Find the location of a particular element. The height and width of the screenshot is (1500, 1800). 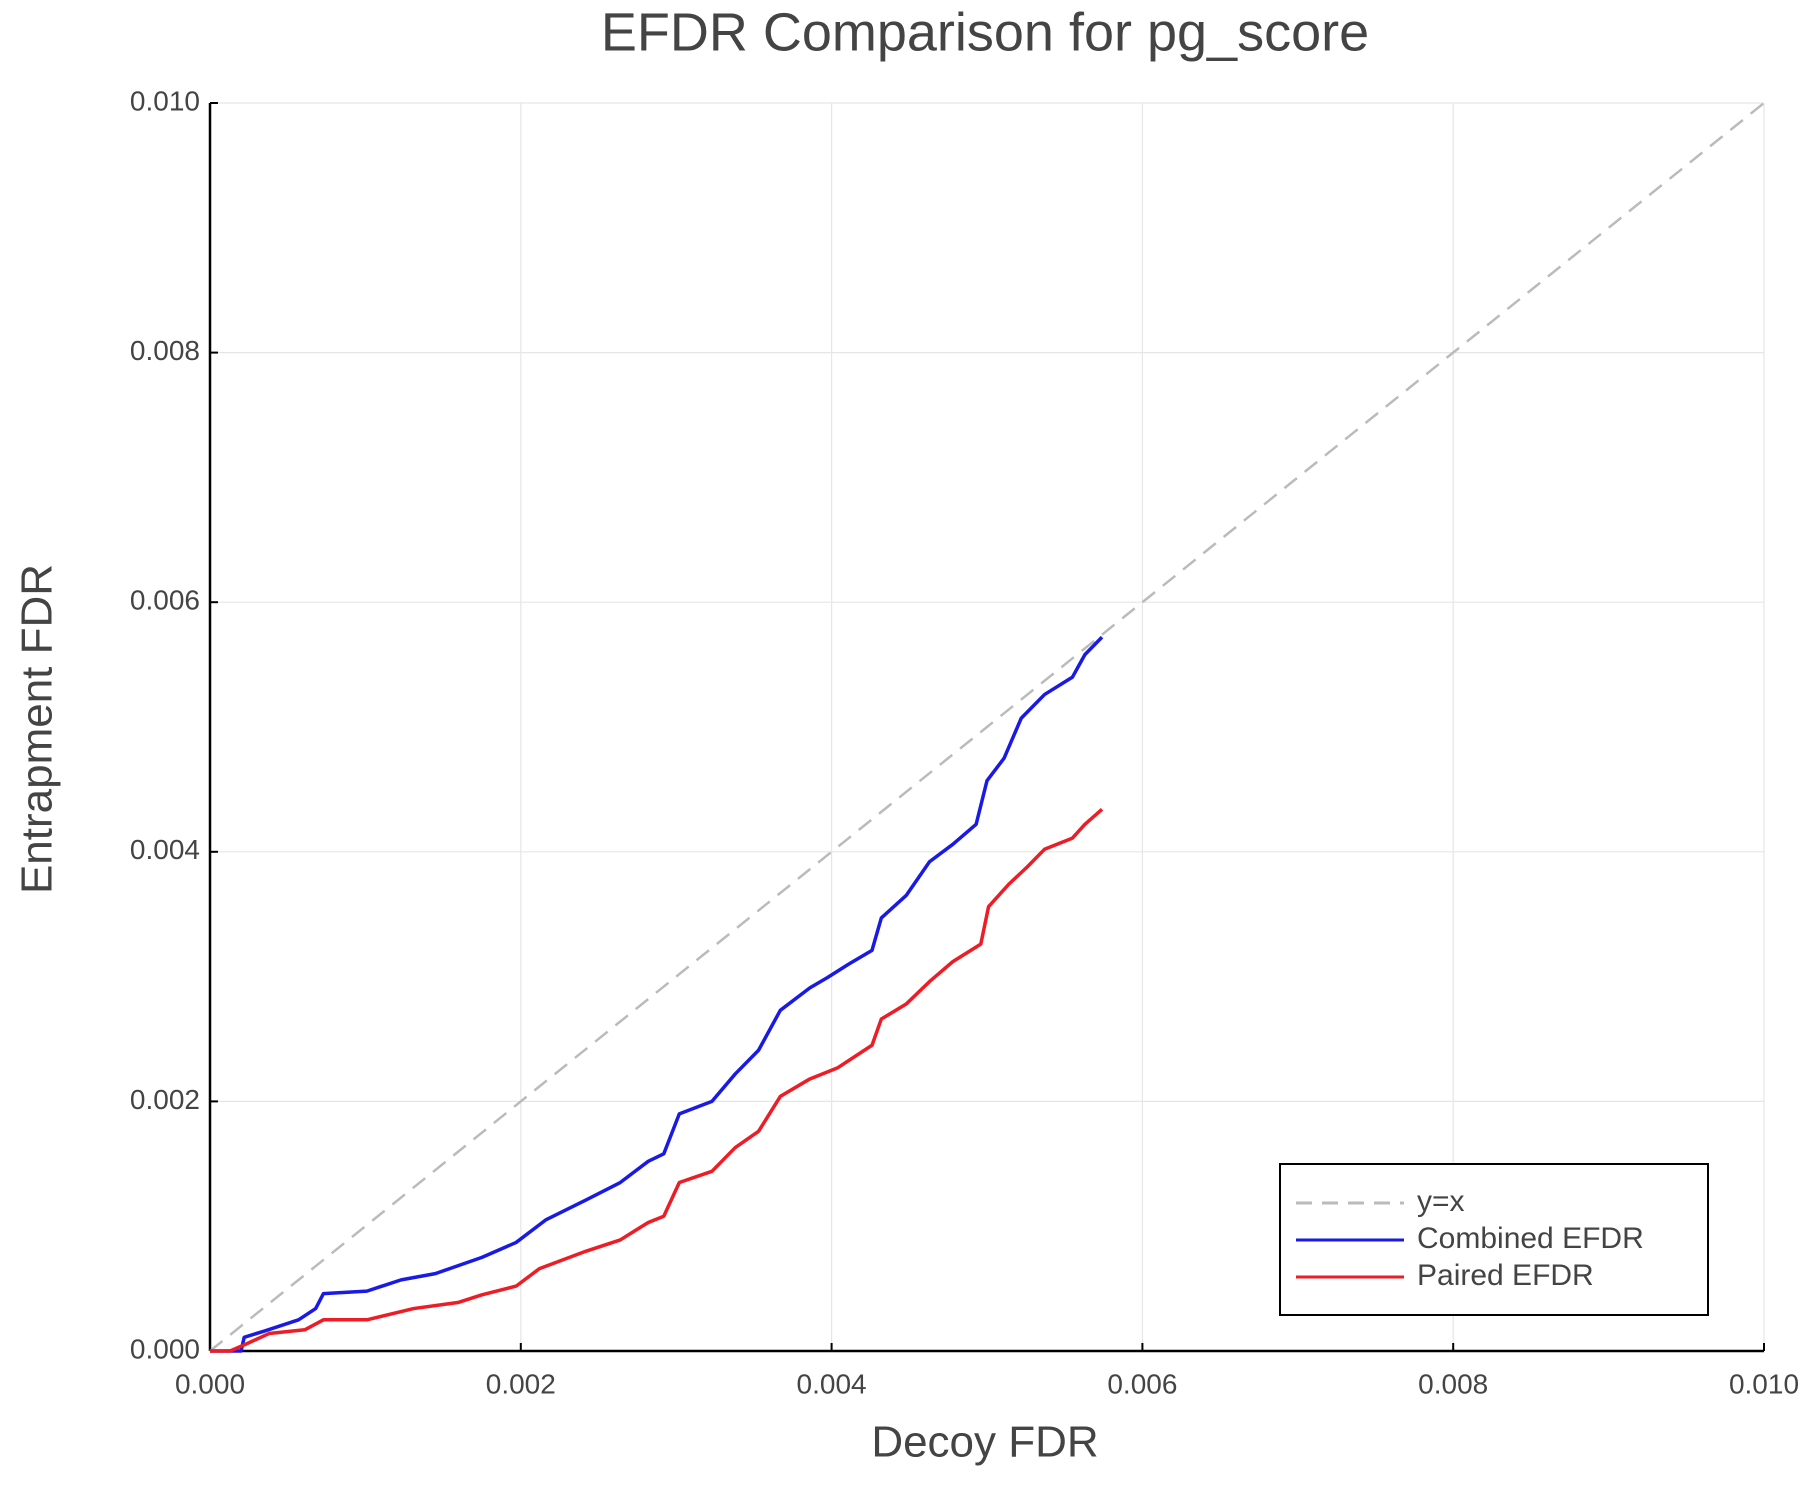

y-tick-label: 0.002 is located at coordinates (165, 1099).